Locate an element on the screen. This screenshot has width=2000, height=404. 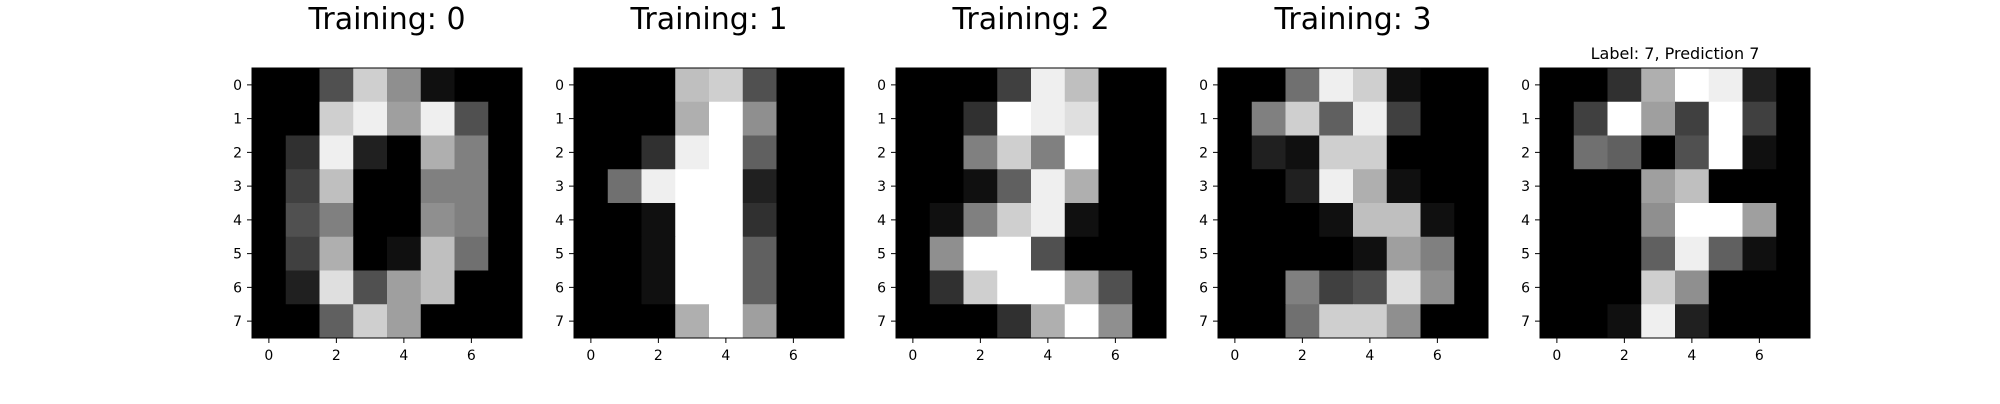
panel-title: Label: 7, Prediction 7 is located at coordinates (1675, 53).